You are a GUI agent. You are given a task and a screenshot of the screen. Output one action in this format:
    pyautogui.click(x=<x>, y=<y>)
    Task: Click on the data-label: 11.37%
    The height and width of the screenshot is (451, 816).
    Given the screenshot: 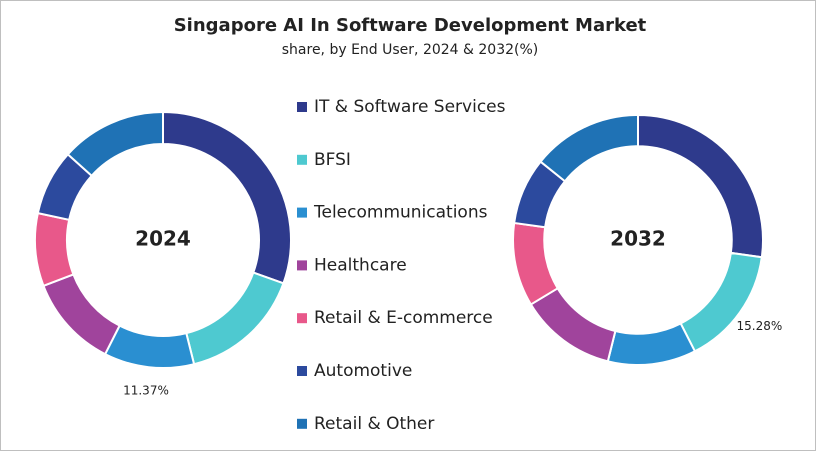 What is the action you would take?
    pyautogui.click(x=146, y=391)
    